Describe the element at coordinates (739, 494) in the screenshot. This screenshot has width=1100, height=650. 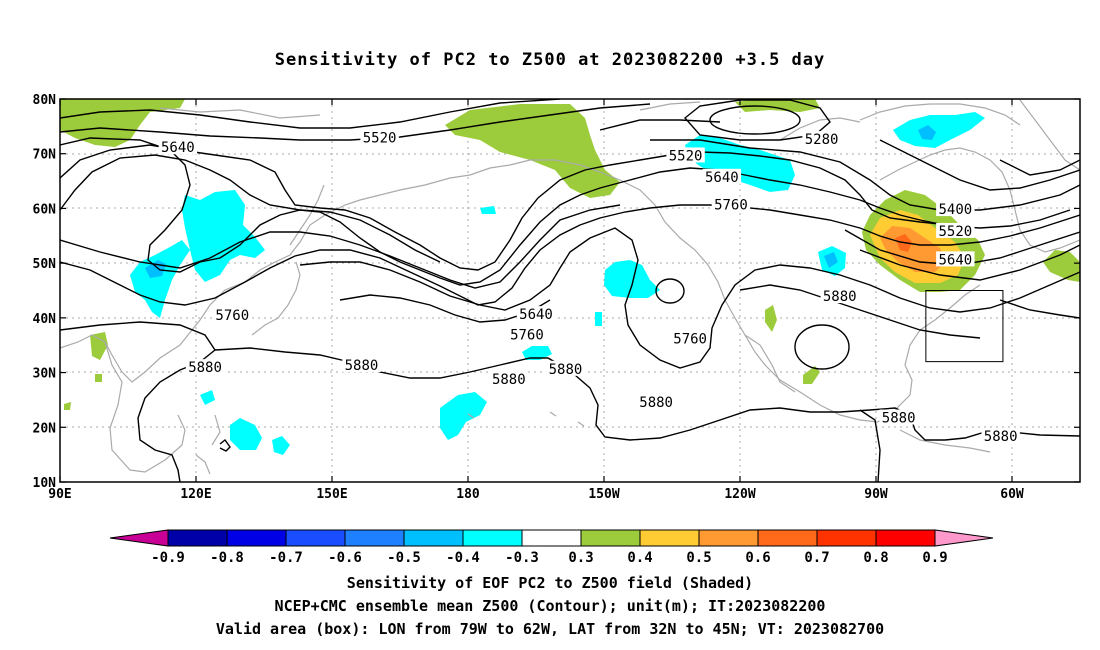
I see `lon-tick-label: 120W` at that location.